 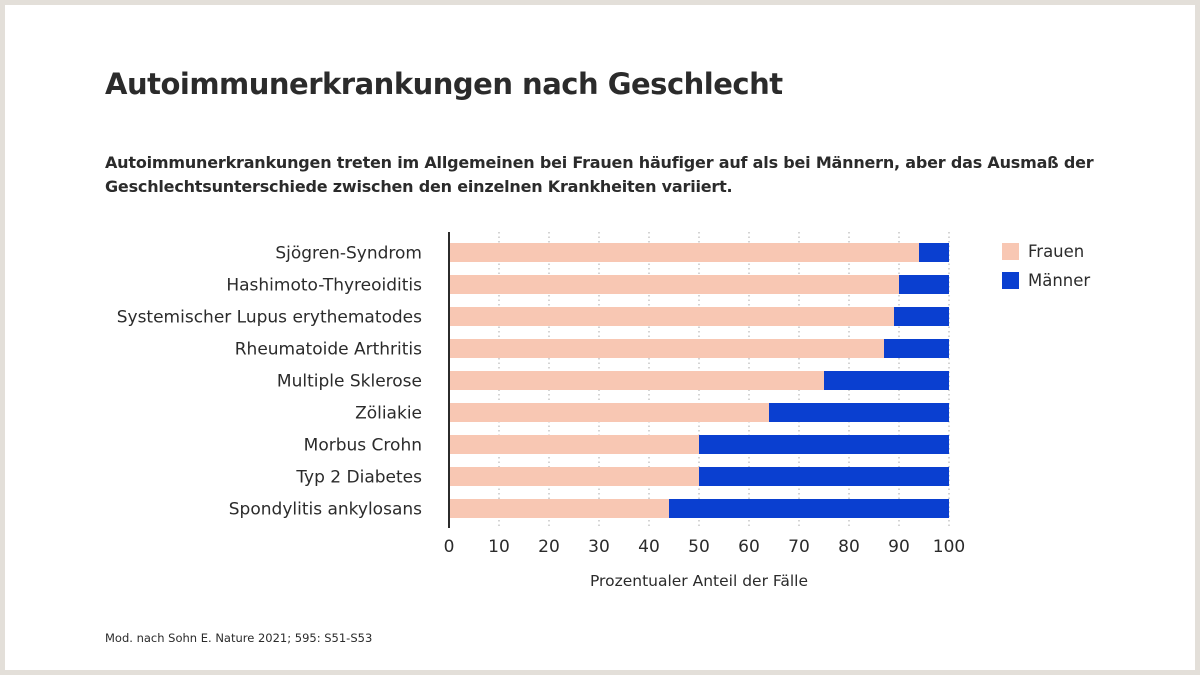 What do you see at coordinates (699, 547) in the screenshot?
I see `x-tick-label-50: 50` at bounding box center [699, 547].